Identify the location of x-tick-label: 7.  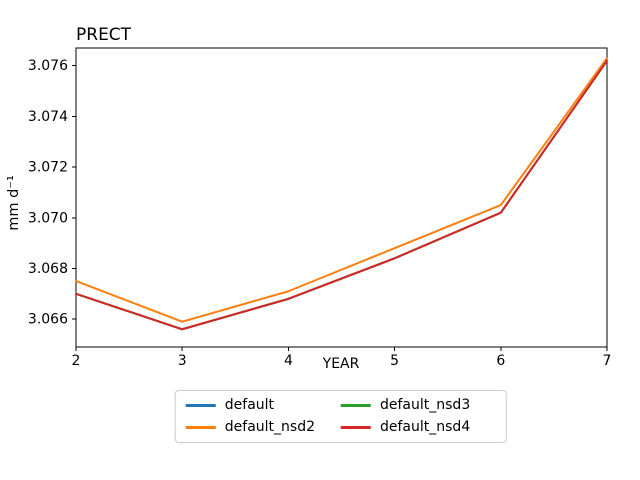
(607, 361).